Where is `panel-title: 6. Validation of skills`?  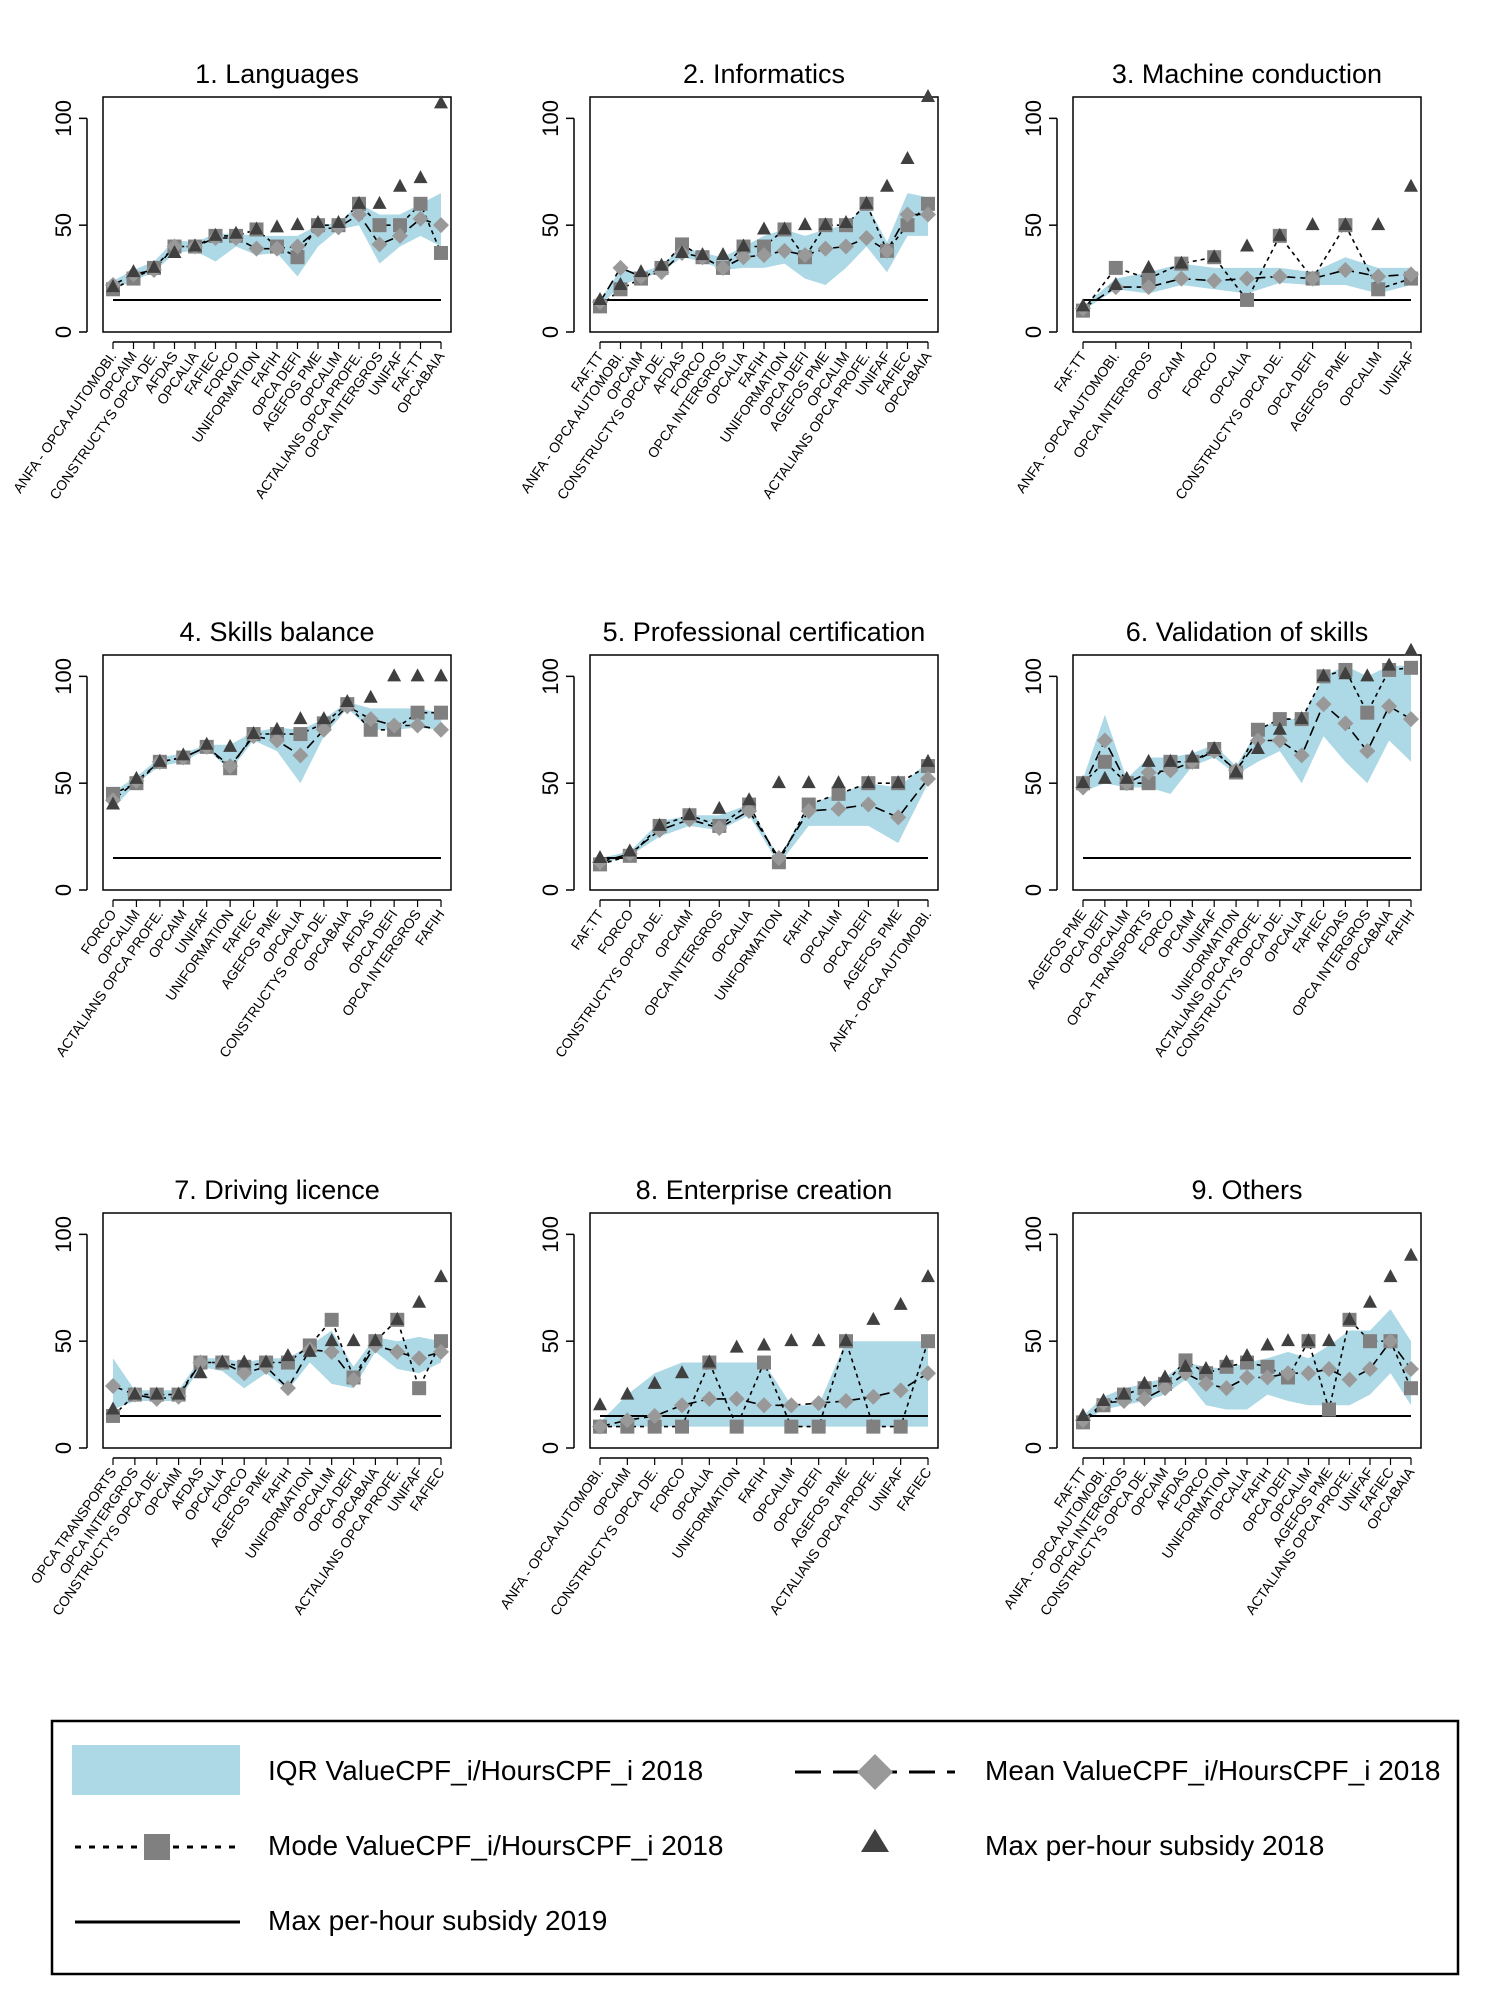 panel-title: 6. Validation of skills is located at coordinates (1247, 632).